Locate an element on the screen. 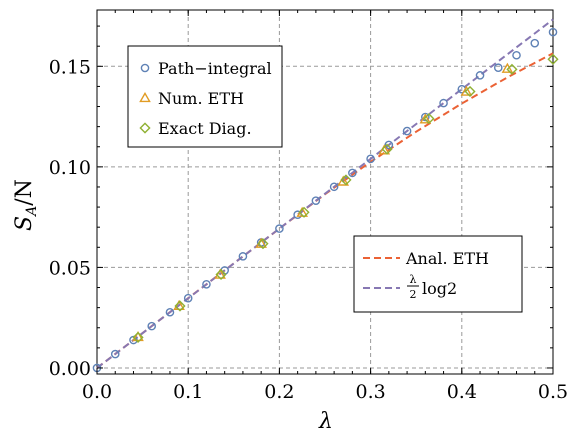  legend-lines: Anal. ETH λ 2 log2 is located at coordinates (438, 274).